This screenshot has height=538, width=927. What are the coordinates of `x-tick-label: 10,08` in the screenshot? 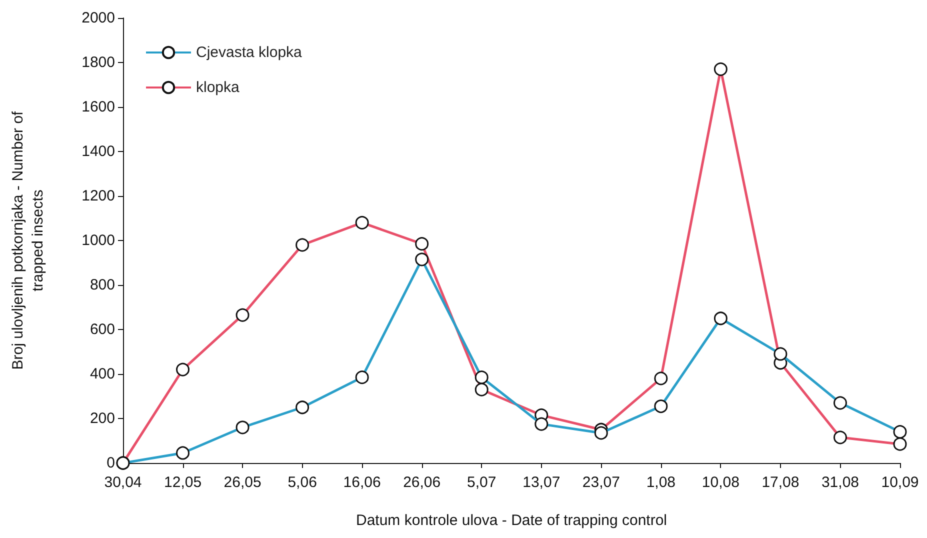 It's located at (721, 482).